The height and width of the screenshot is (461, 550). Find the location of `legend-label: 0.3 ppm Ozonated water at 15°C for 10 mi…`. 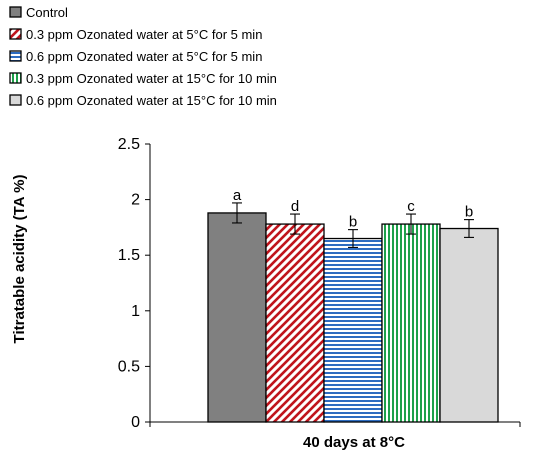

legend-label: 0.3 ppm Ozonated water at 15°C for 10 mi… is located at coordinates (151, 78).